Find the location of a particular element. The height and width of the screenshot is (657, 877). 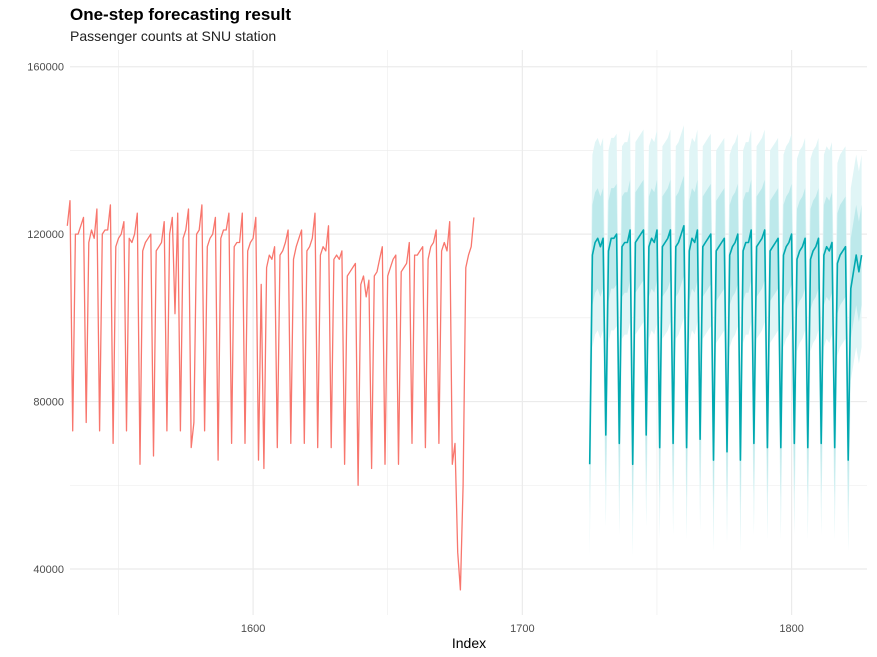

x-axis-title: Index is located at coordinates (469, 643).